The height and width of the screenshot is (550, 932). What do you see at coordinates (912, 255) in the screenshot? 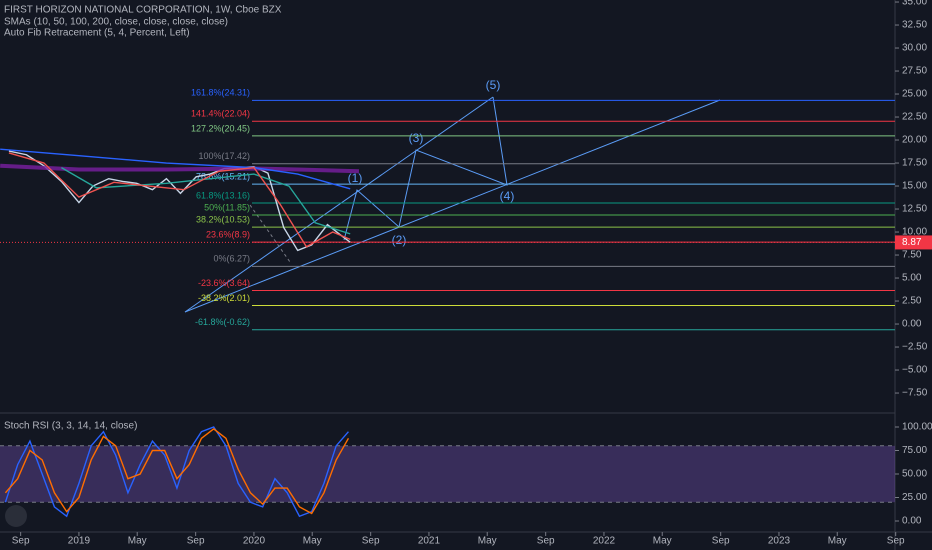
I see `y-tick-label: 7.50` at bounding box center [912, 255].